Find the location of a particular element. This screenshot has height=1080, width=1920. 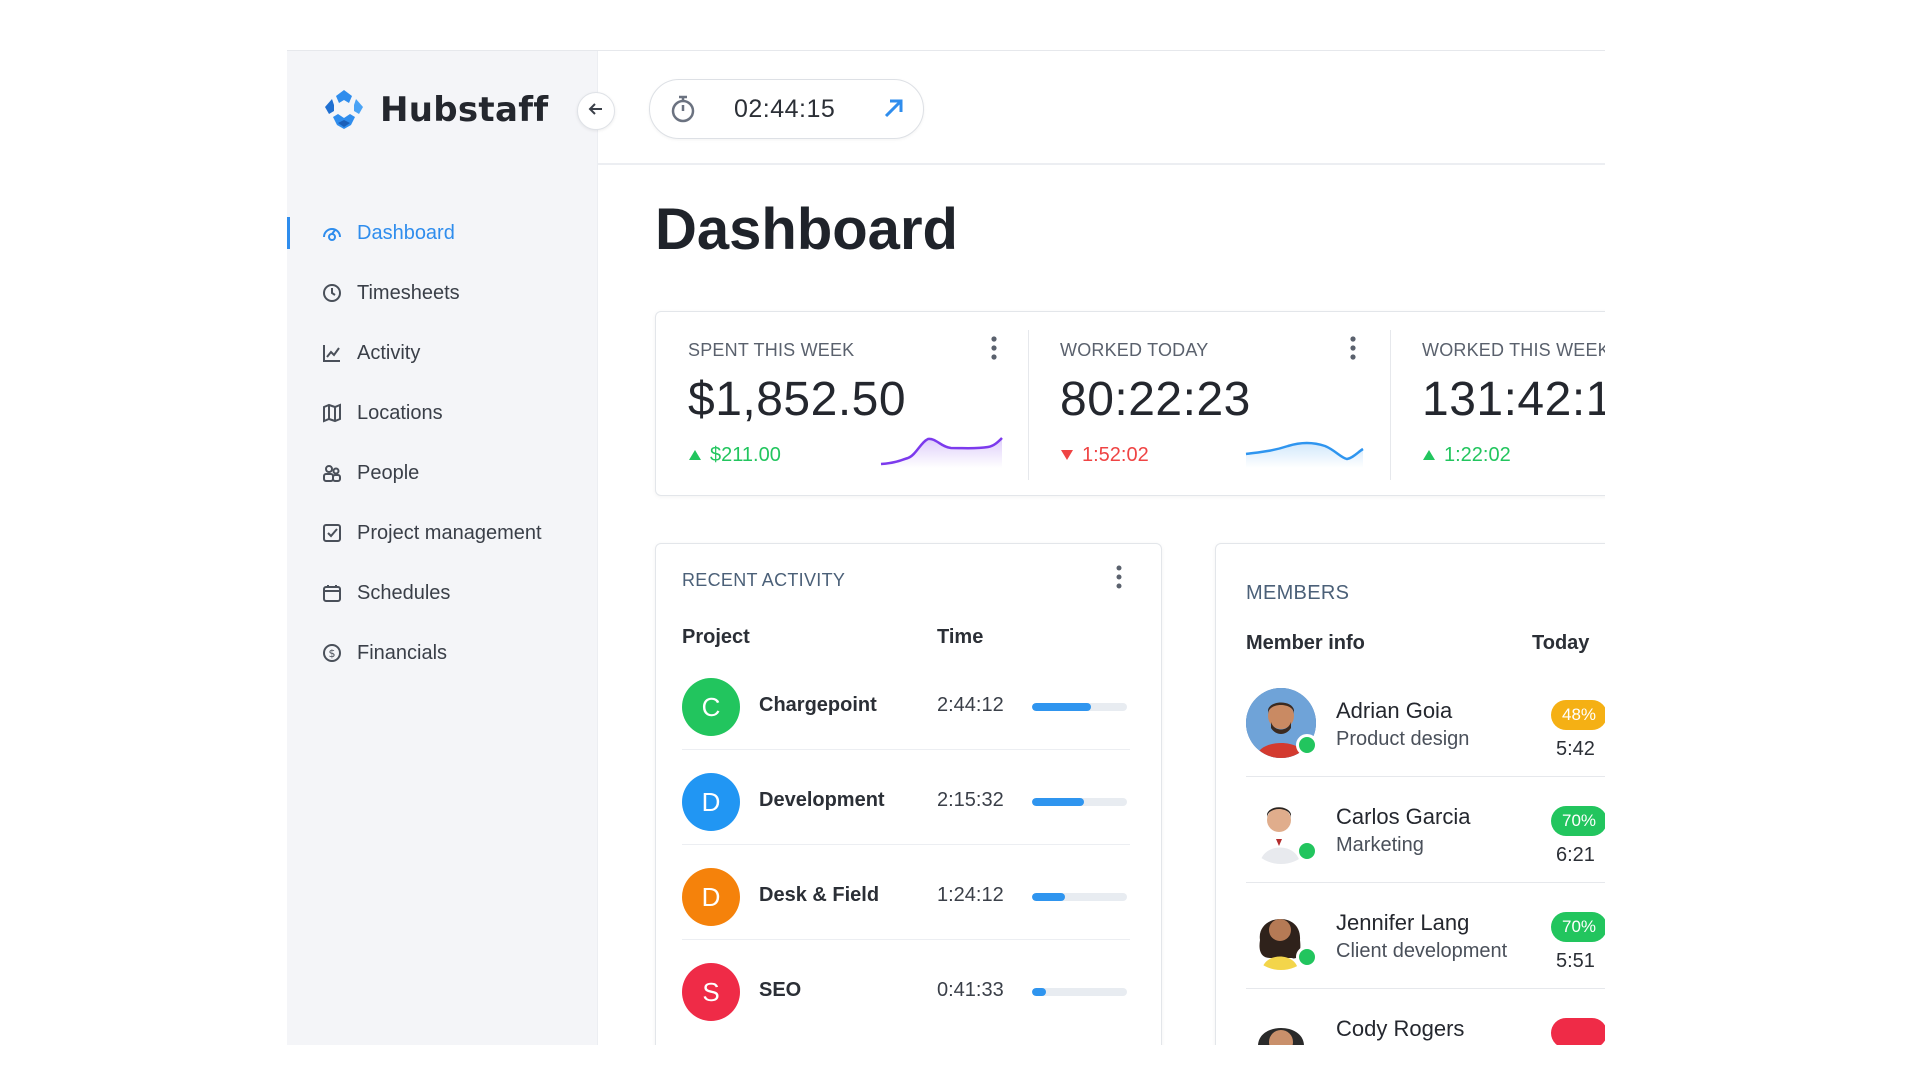

sidebar-item-label: Timesheets is located at coordinates (408, 292).